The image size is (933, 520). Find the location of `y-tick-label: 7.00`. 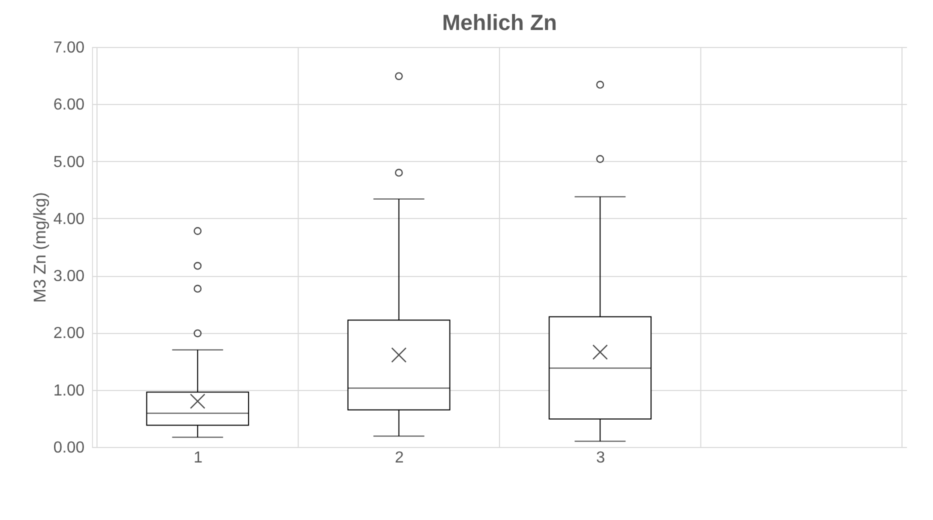

y-tick-label: 7.00 is located at coordinates (69, 48).